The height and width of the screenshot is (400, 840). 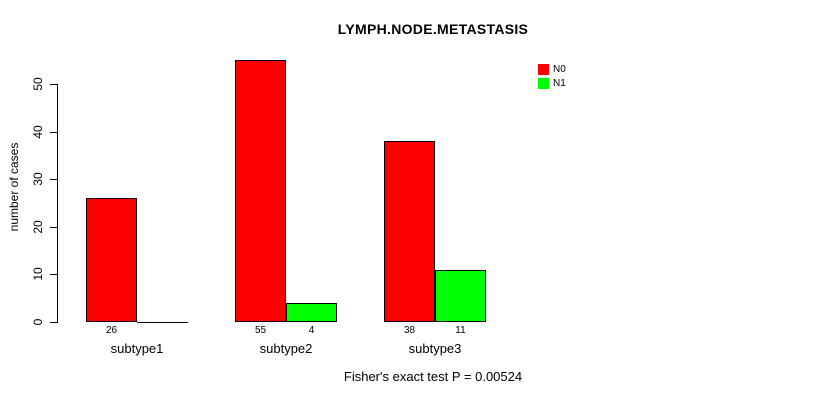 What do you see at coordinates (57, 203) in the screenshot?
I see `y-axis-line` at bounding box center [57, 203].